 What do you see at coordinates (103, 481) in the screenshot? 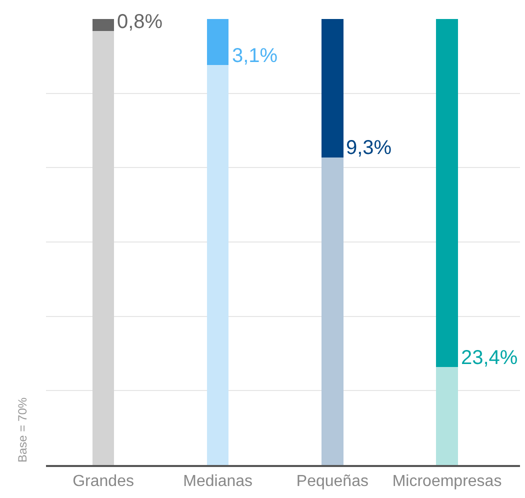
I see `x-tick-label: Grandes` at bounding box center [103, 481].